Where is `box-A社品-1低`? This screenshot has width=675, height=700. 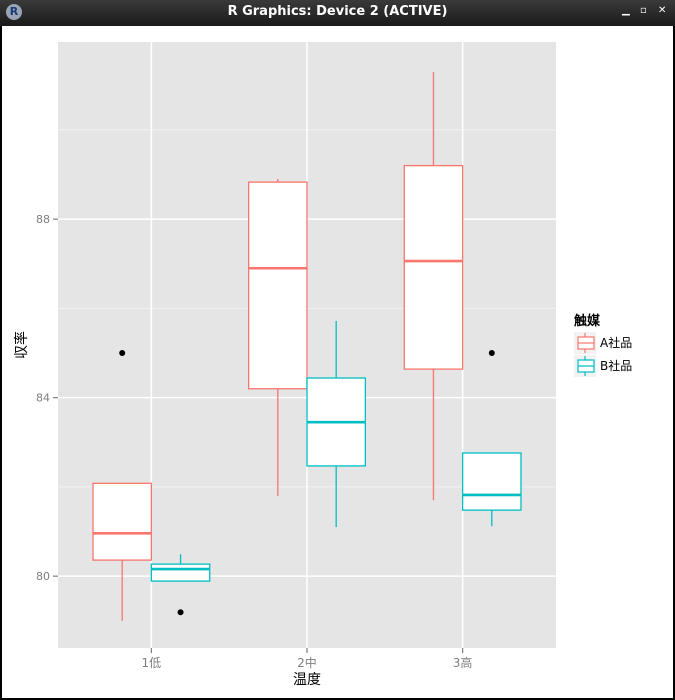 box-A社品-1低 is located at coordinates (122, 485).